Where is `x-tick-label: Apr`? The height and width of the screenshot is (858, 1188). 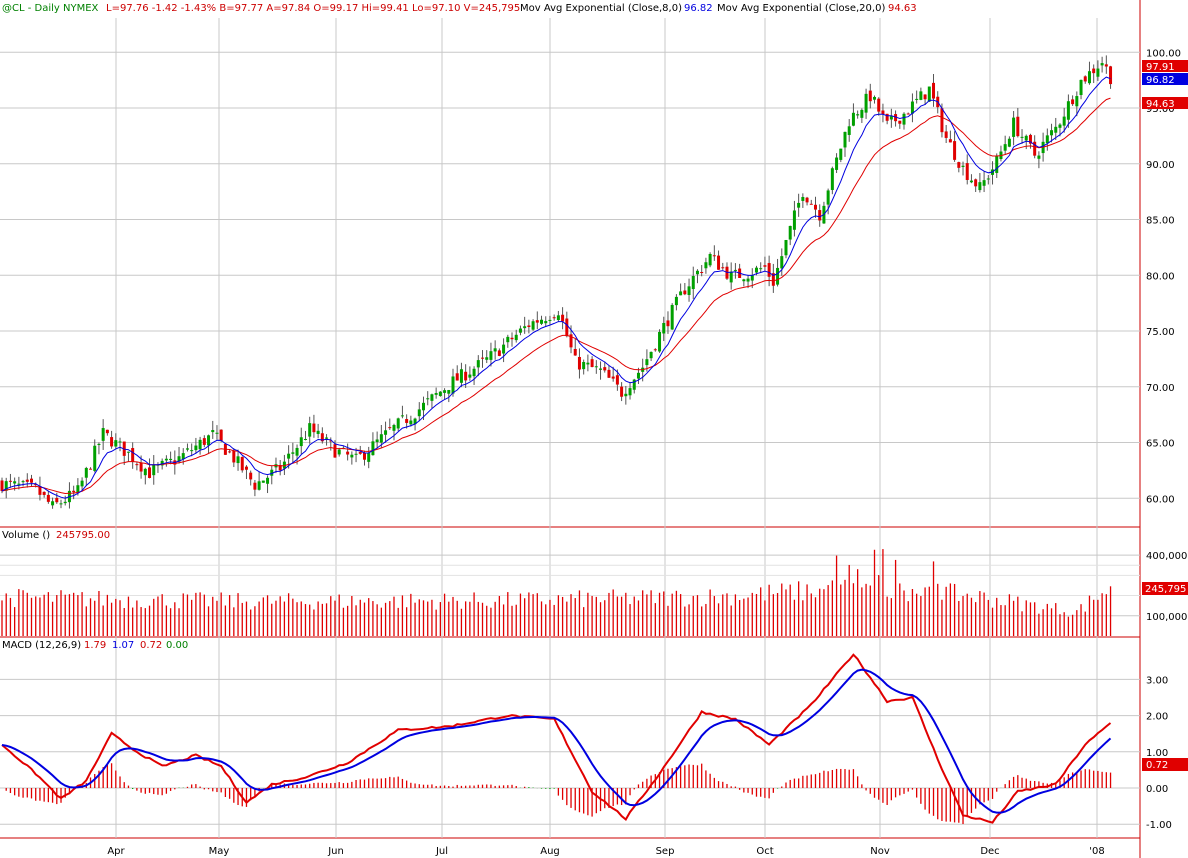 x-tick-label: Apr is located at coordinates (116, 851).